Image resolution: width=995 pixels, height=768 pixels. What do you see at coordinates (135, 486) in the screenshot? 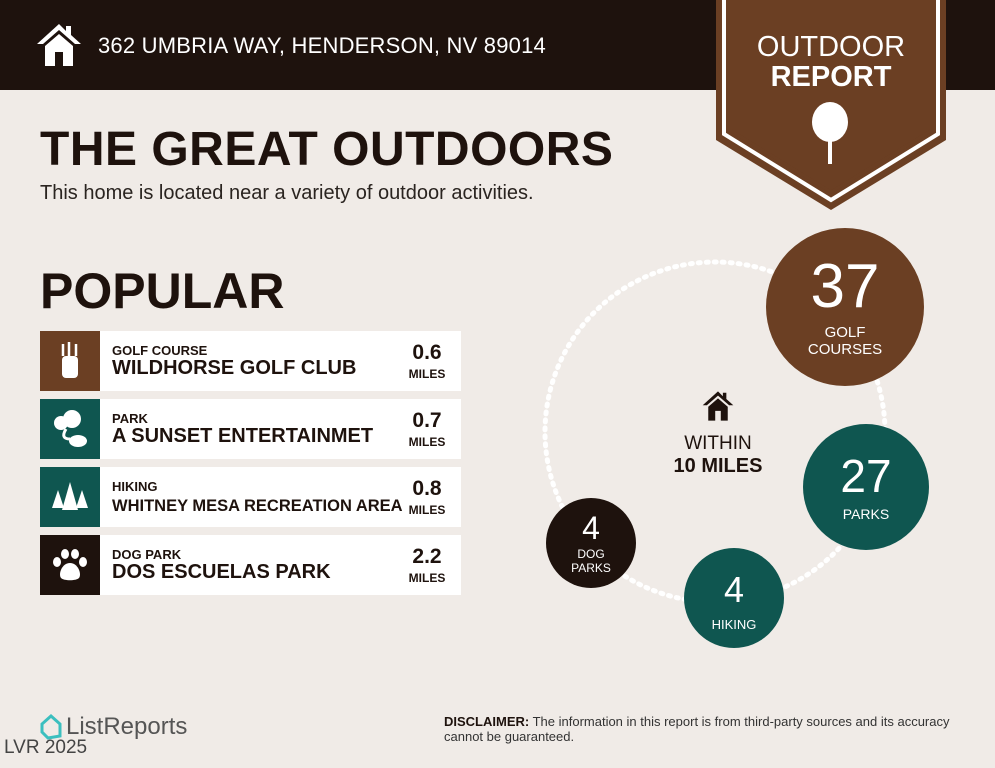
I see `category: HIKING` at bounding box center [135, 486].